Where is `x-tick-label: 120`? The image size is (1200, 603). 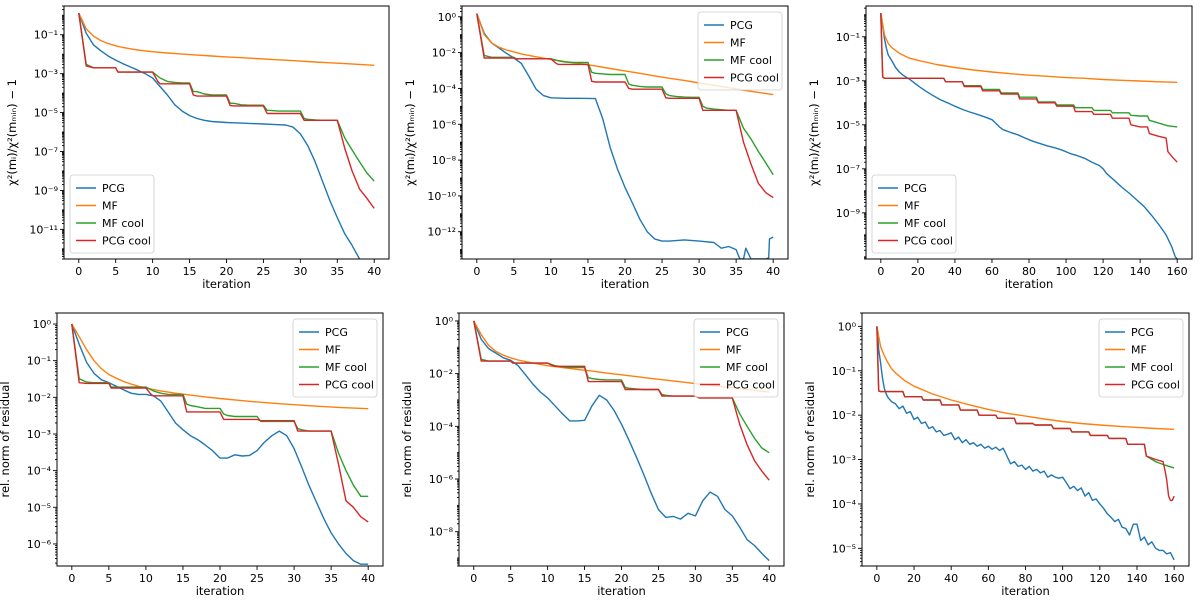
x-tick-label: 120 is located at coordinates (1099, 578).